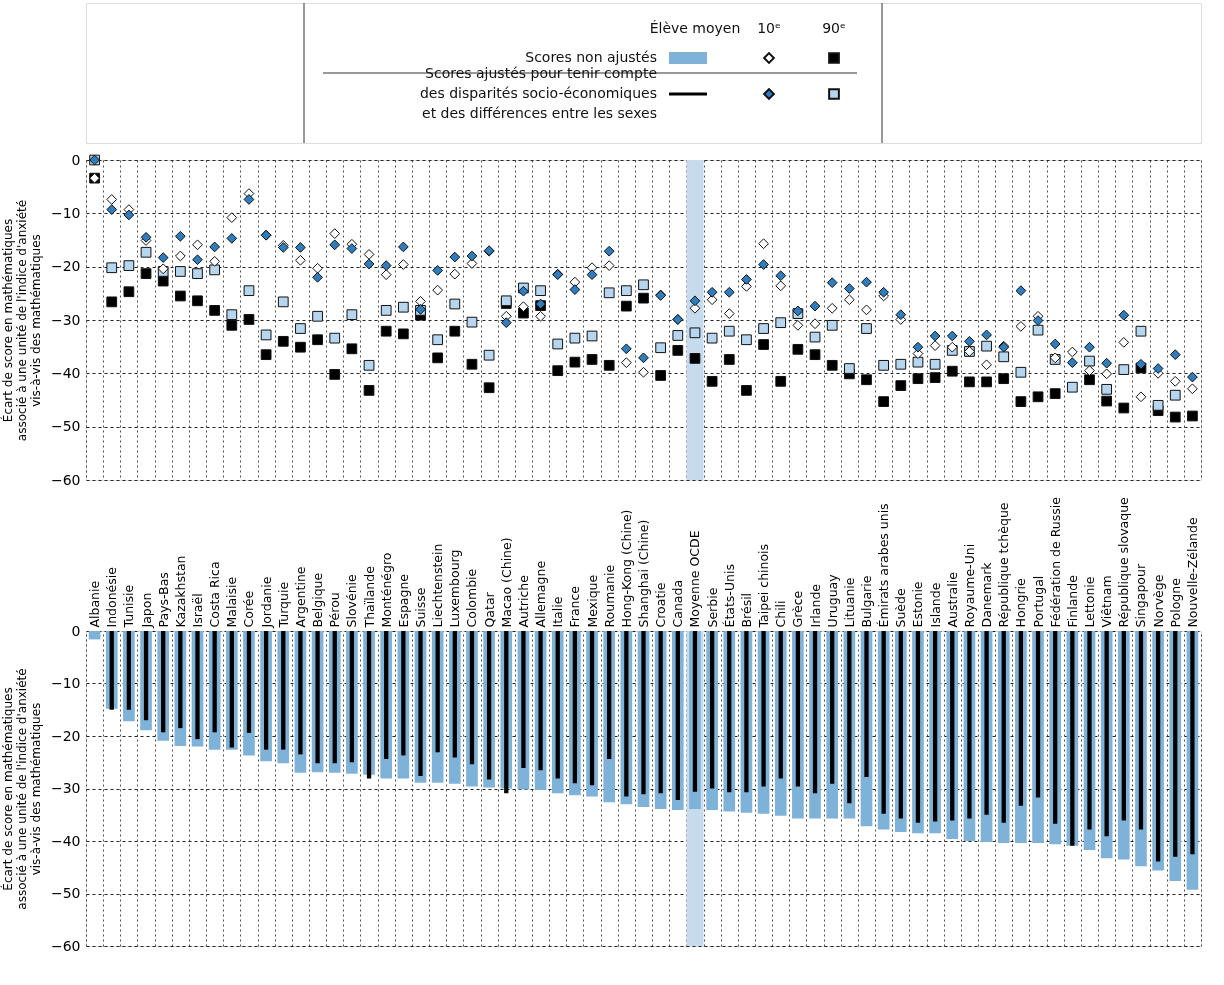  I want to click on x-tick-label: Suisse, so click(420, 607).